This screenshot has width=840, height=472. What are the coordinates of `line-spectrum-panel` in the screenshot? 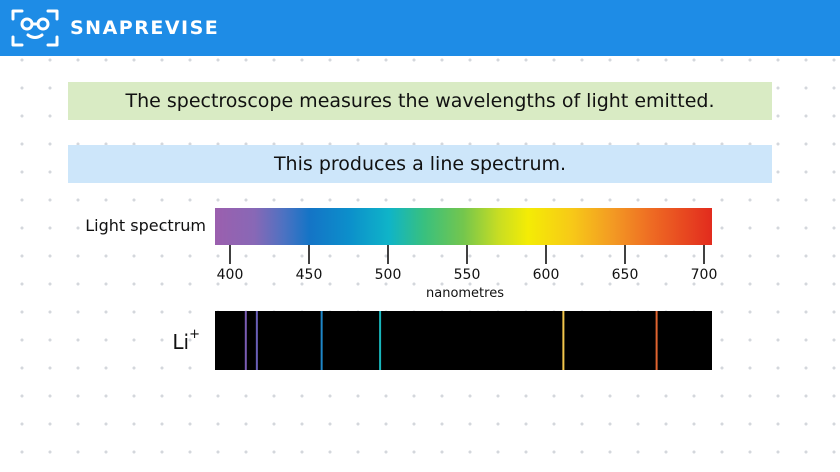 It's located at (463, 340).